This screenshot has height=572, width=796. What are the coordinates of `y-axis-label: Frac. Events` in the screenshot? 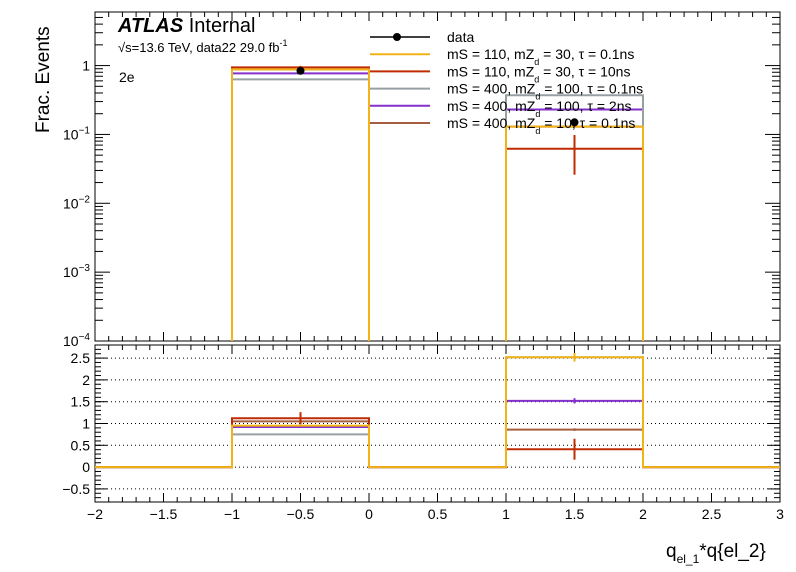 It's located at (43, 79).